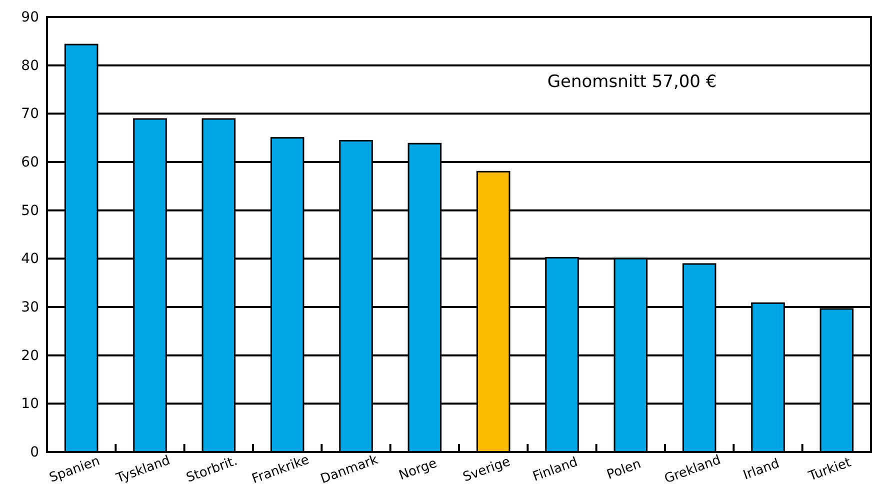 This screenshot has height=503, width=884. What do you see at coordinates (30, 307) in the screenshot?
I see `y-tick-label: 30` at bounding box center [30, 307].